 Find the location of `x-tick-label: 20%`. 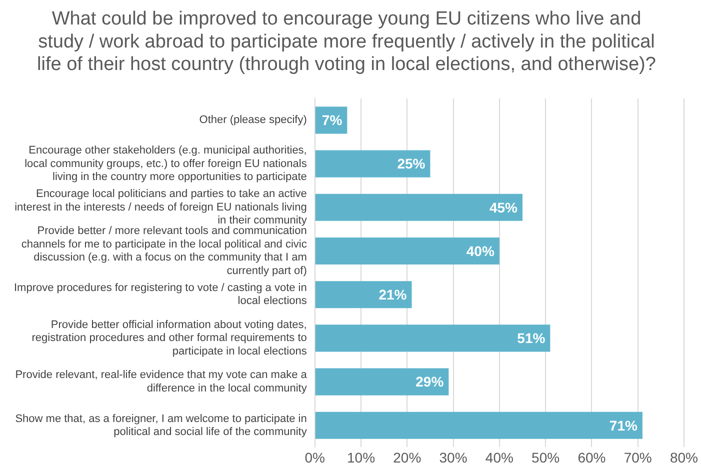

x-tick-label: 20% is located at coordinates (407, 457).